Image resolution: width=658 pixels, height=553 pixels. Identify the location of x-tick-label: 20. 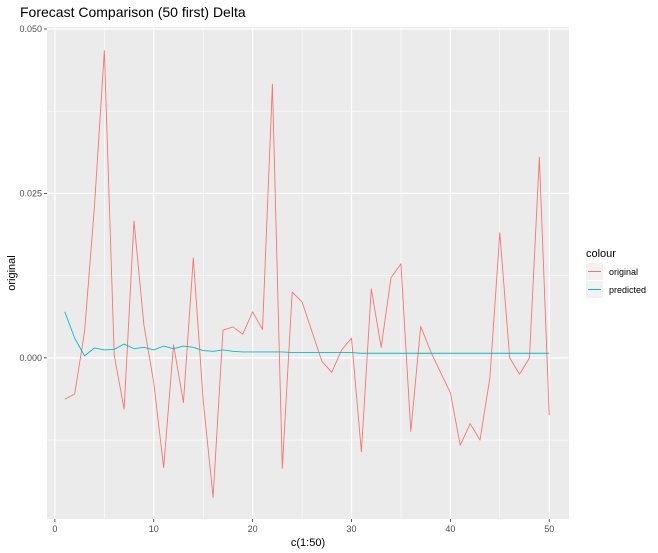
(253, 529).